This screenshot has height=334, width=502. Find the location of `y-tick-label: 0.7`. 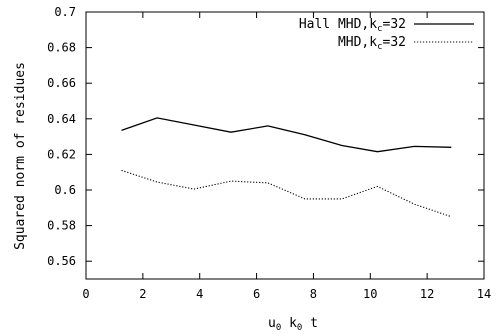

y-tick-label: 0.7 is located at coordinates (65, 12).